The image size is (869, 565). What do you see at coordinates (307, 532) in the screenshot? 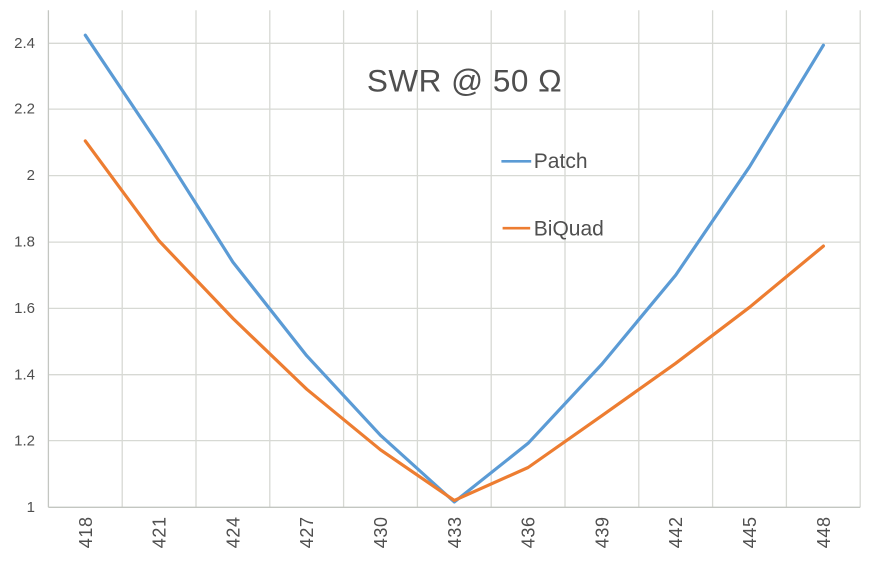
I see `svg-text: 427` at bounding box center [307, 532].